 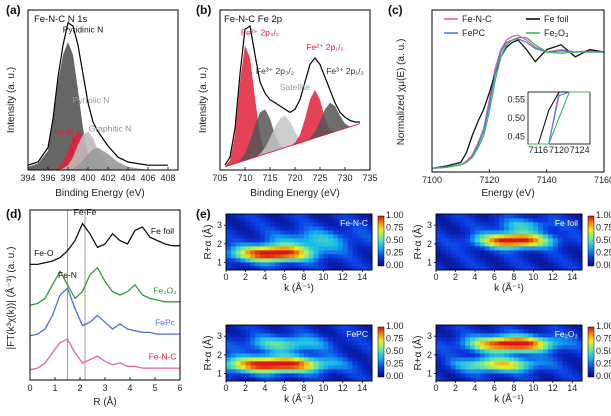 I want to click on colorbar-tick-label: 0.00, so click(x=395, y=265).